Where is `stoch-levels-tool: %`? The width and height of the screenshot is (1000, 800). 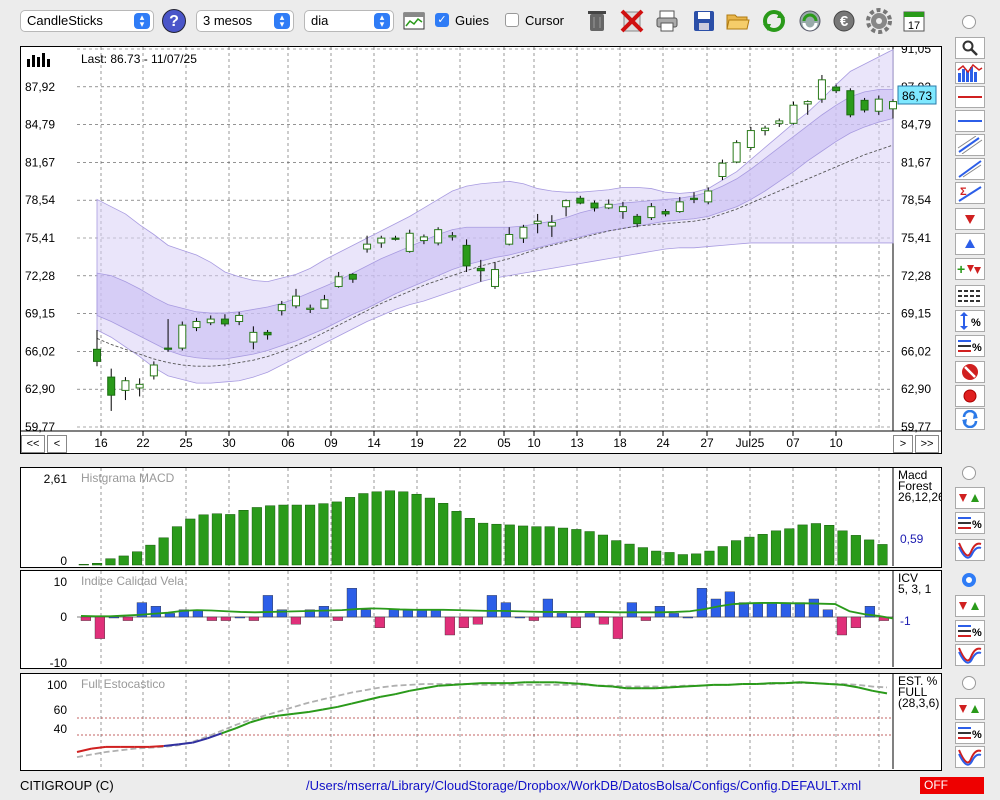
stoch-levels-tool: % is located at coordinates (970, 733).